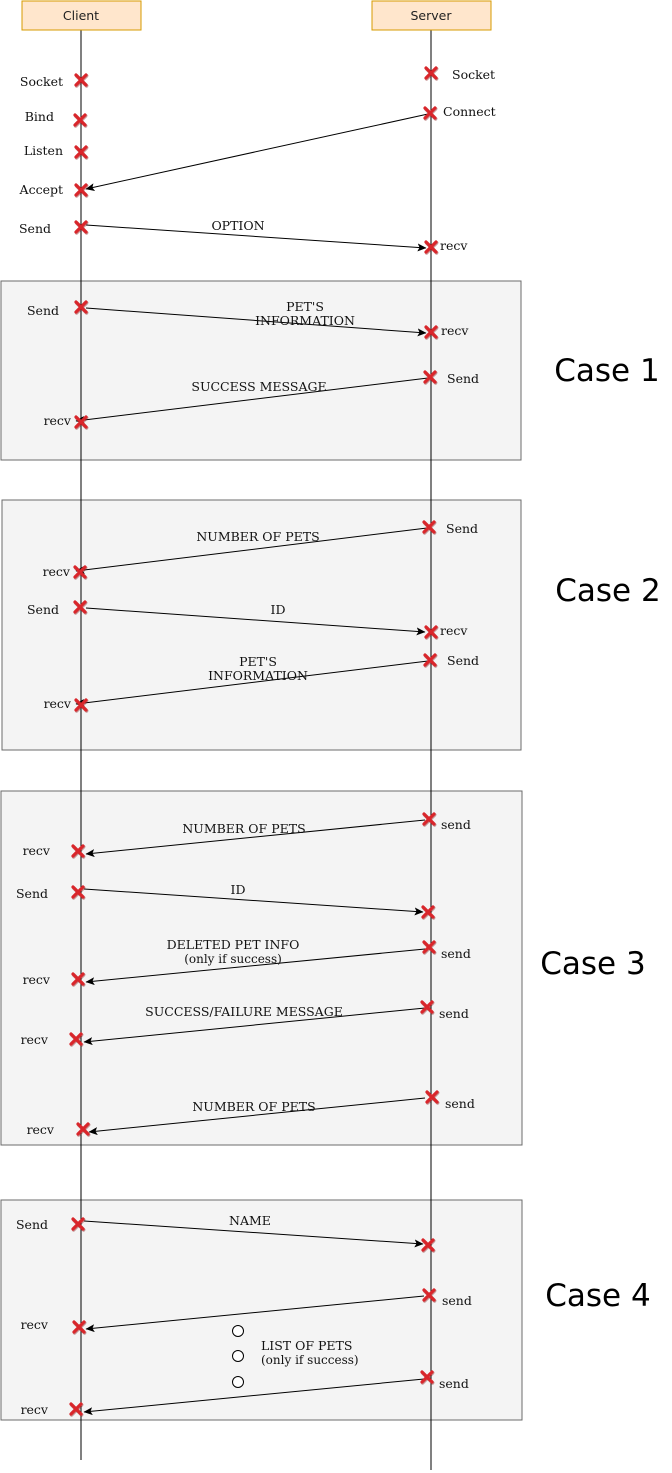  What do you see at coordinates (469, 111) in the screenshot?
I see `server-step-label: Connect` at bounding box center [469, 111].